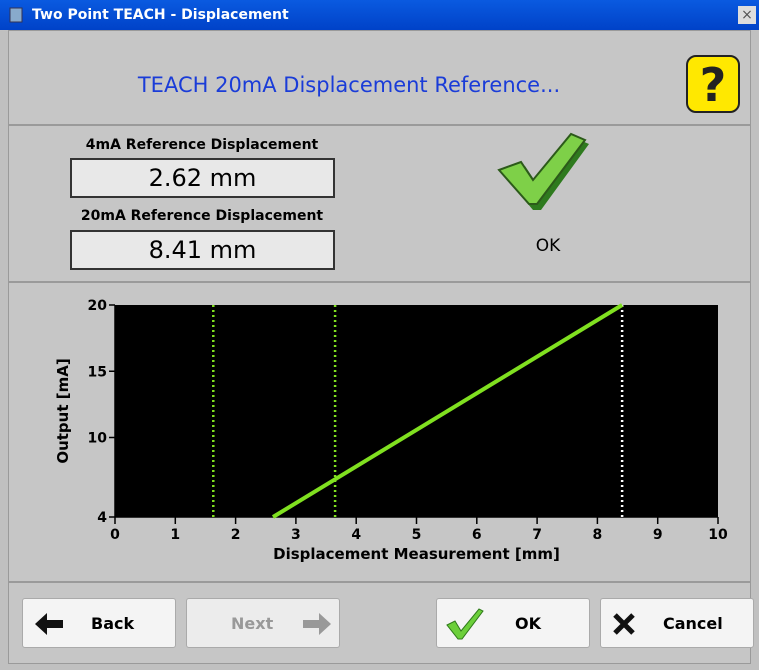  What do you see at coordinates (49, 624) in the screenshot?
I see `back-arrow` at bounding box center [49, 624].